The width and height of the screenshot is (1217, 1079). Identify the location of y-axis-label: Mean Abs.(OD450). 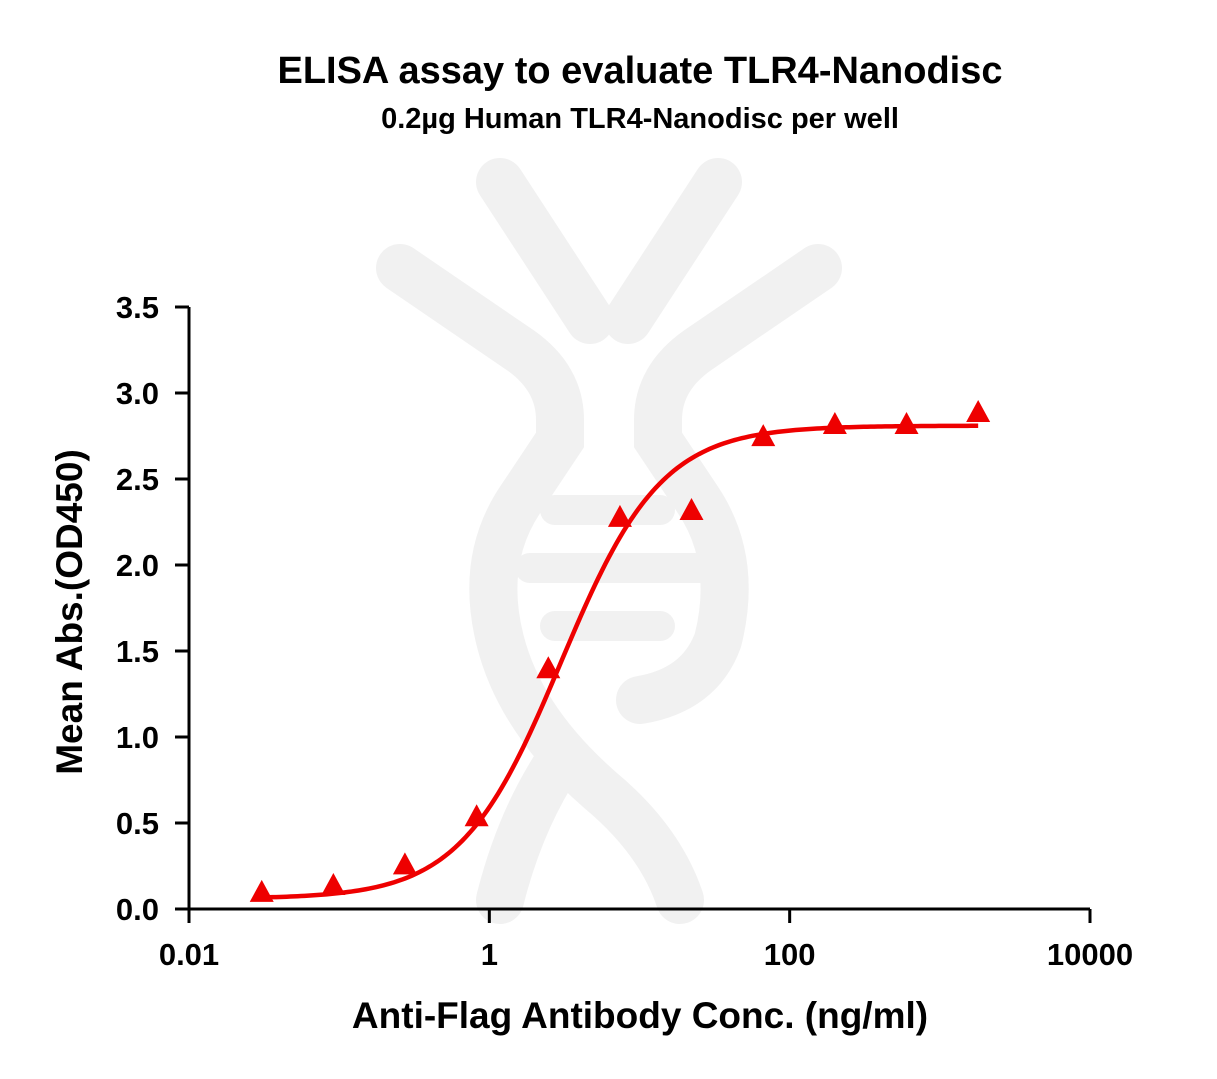
(69, 612).